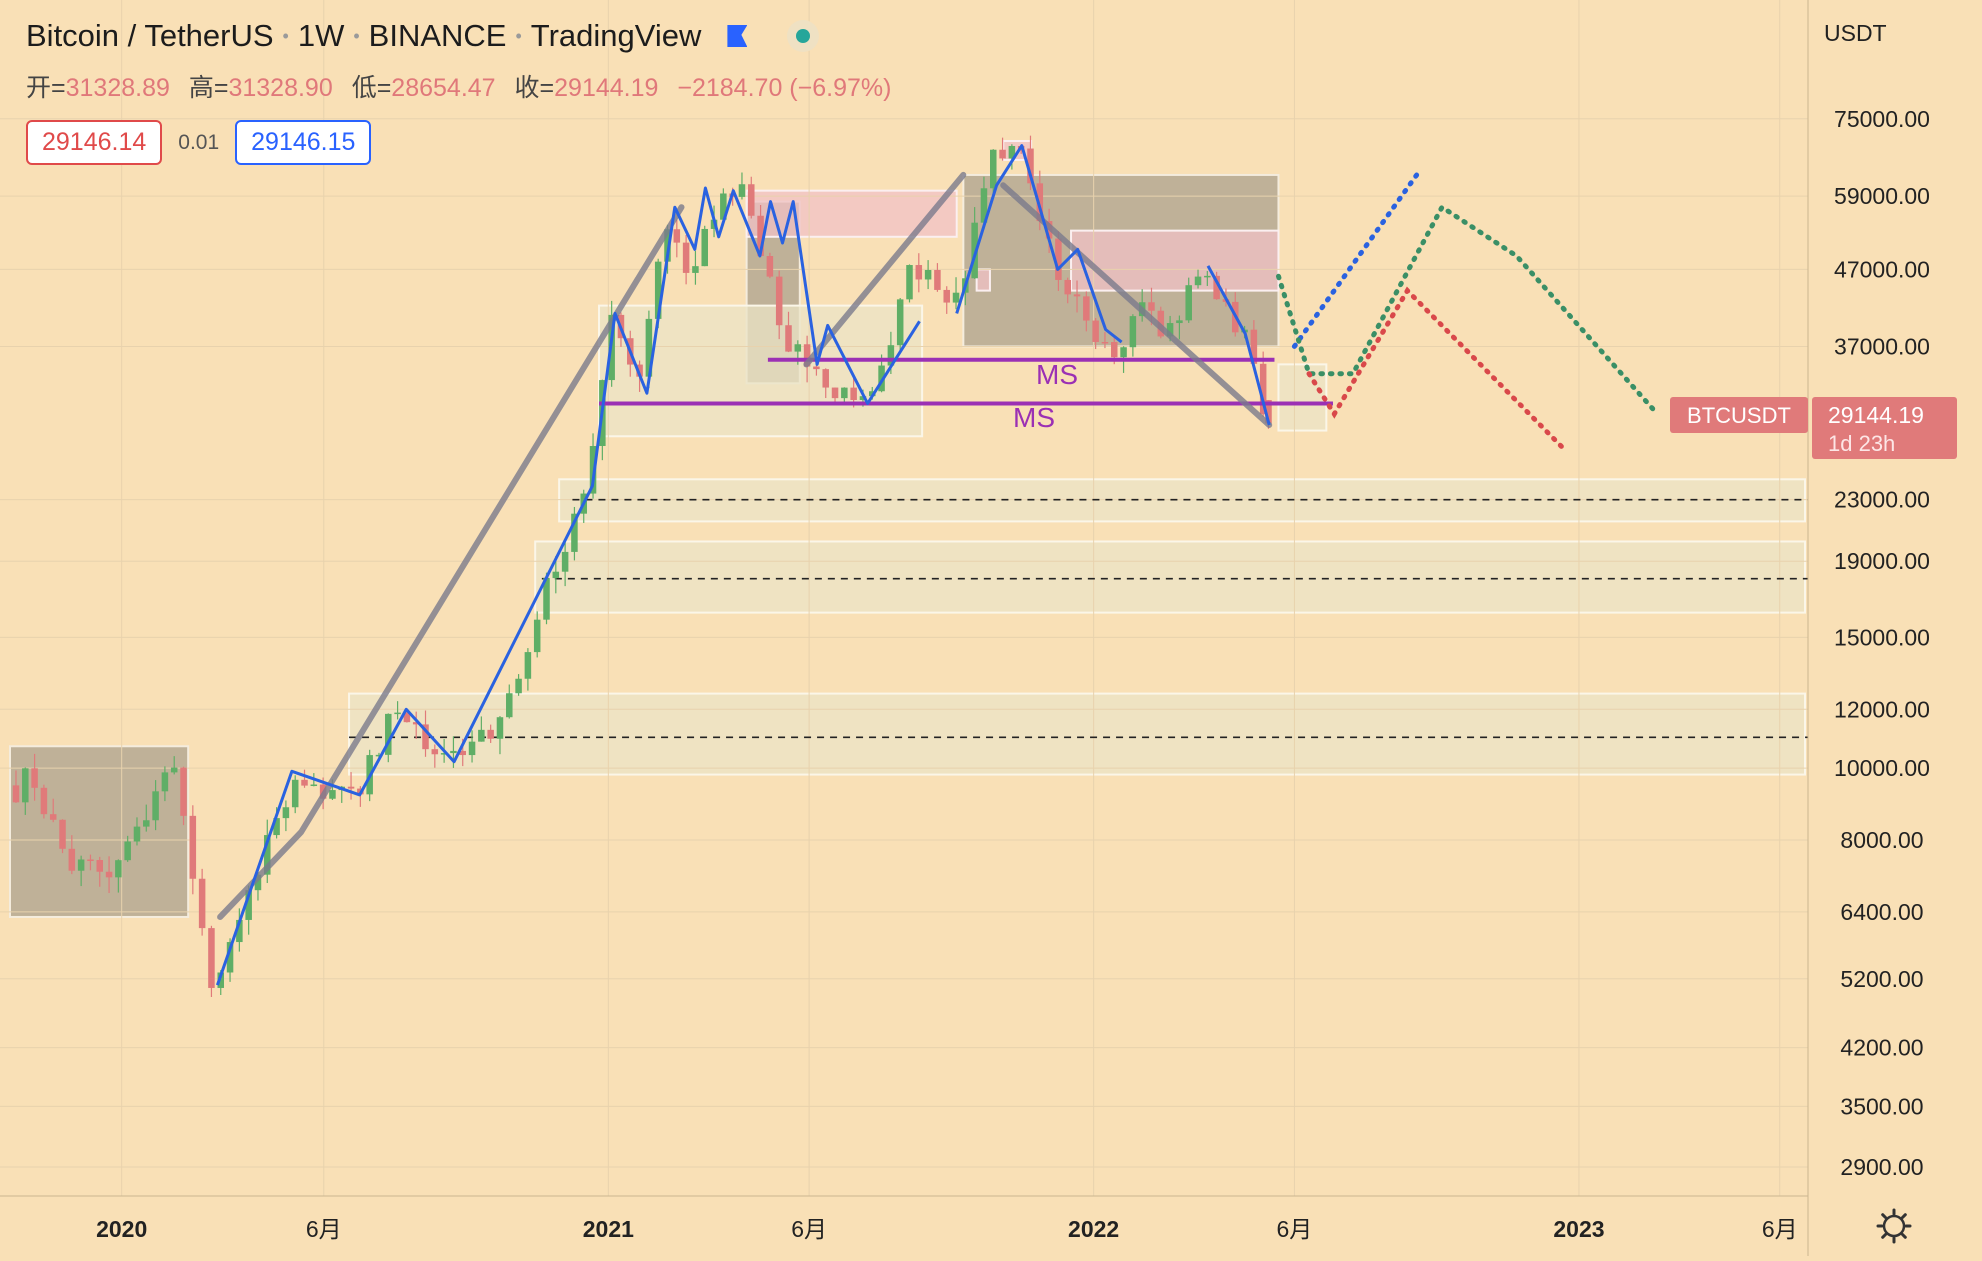  I want to click on time-tick-label: 2020, so click(121, 1229).